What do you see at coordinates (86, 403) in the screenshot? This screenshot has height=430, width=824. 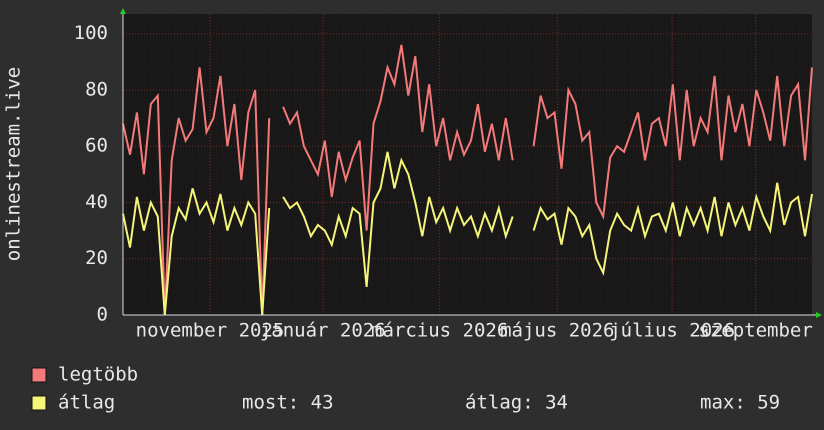 I see `legend-label: átlag` at bounding box center [86, 403].